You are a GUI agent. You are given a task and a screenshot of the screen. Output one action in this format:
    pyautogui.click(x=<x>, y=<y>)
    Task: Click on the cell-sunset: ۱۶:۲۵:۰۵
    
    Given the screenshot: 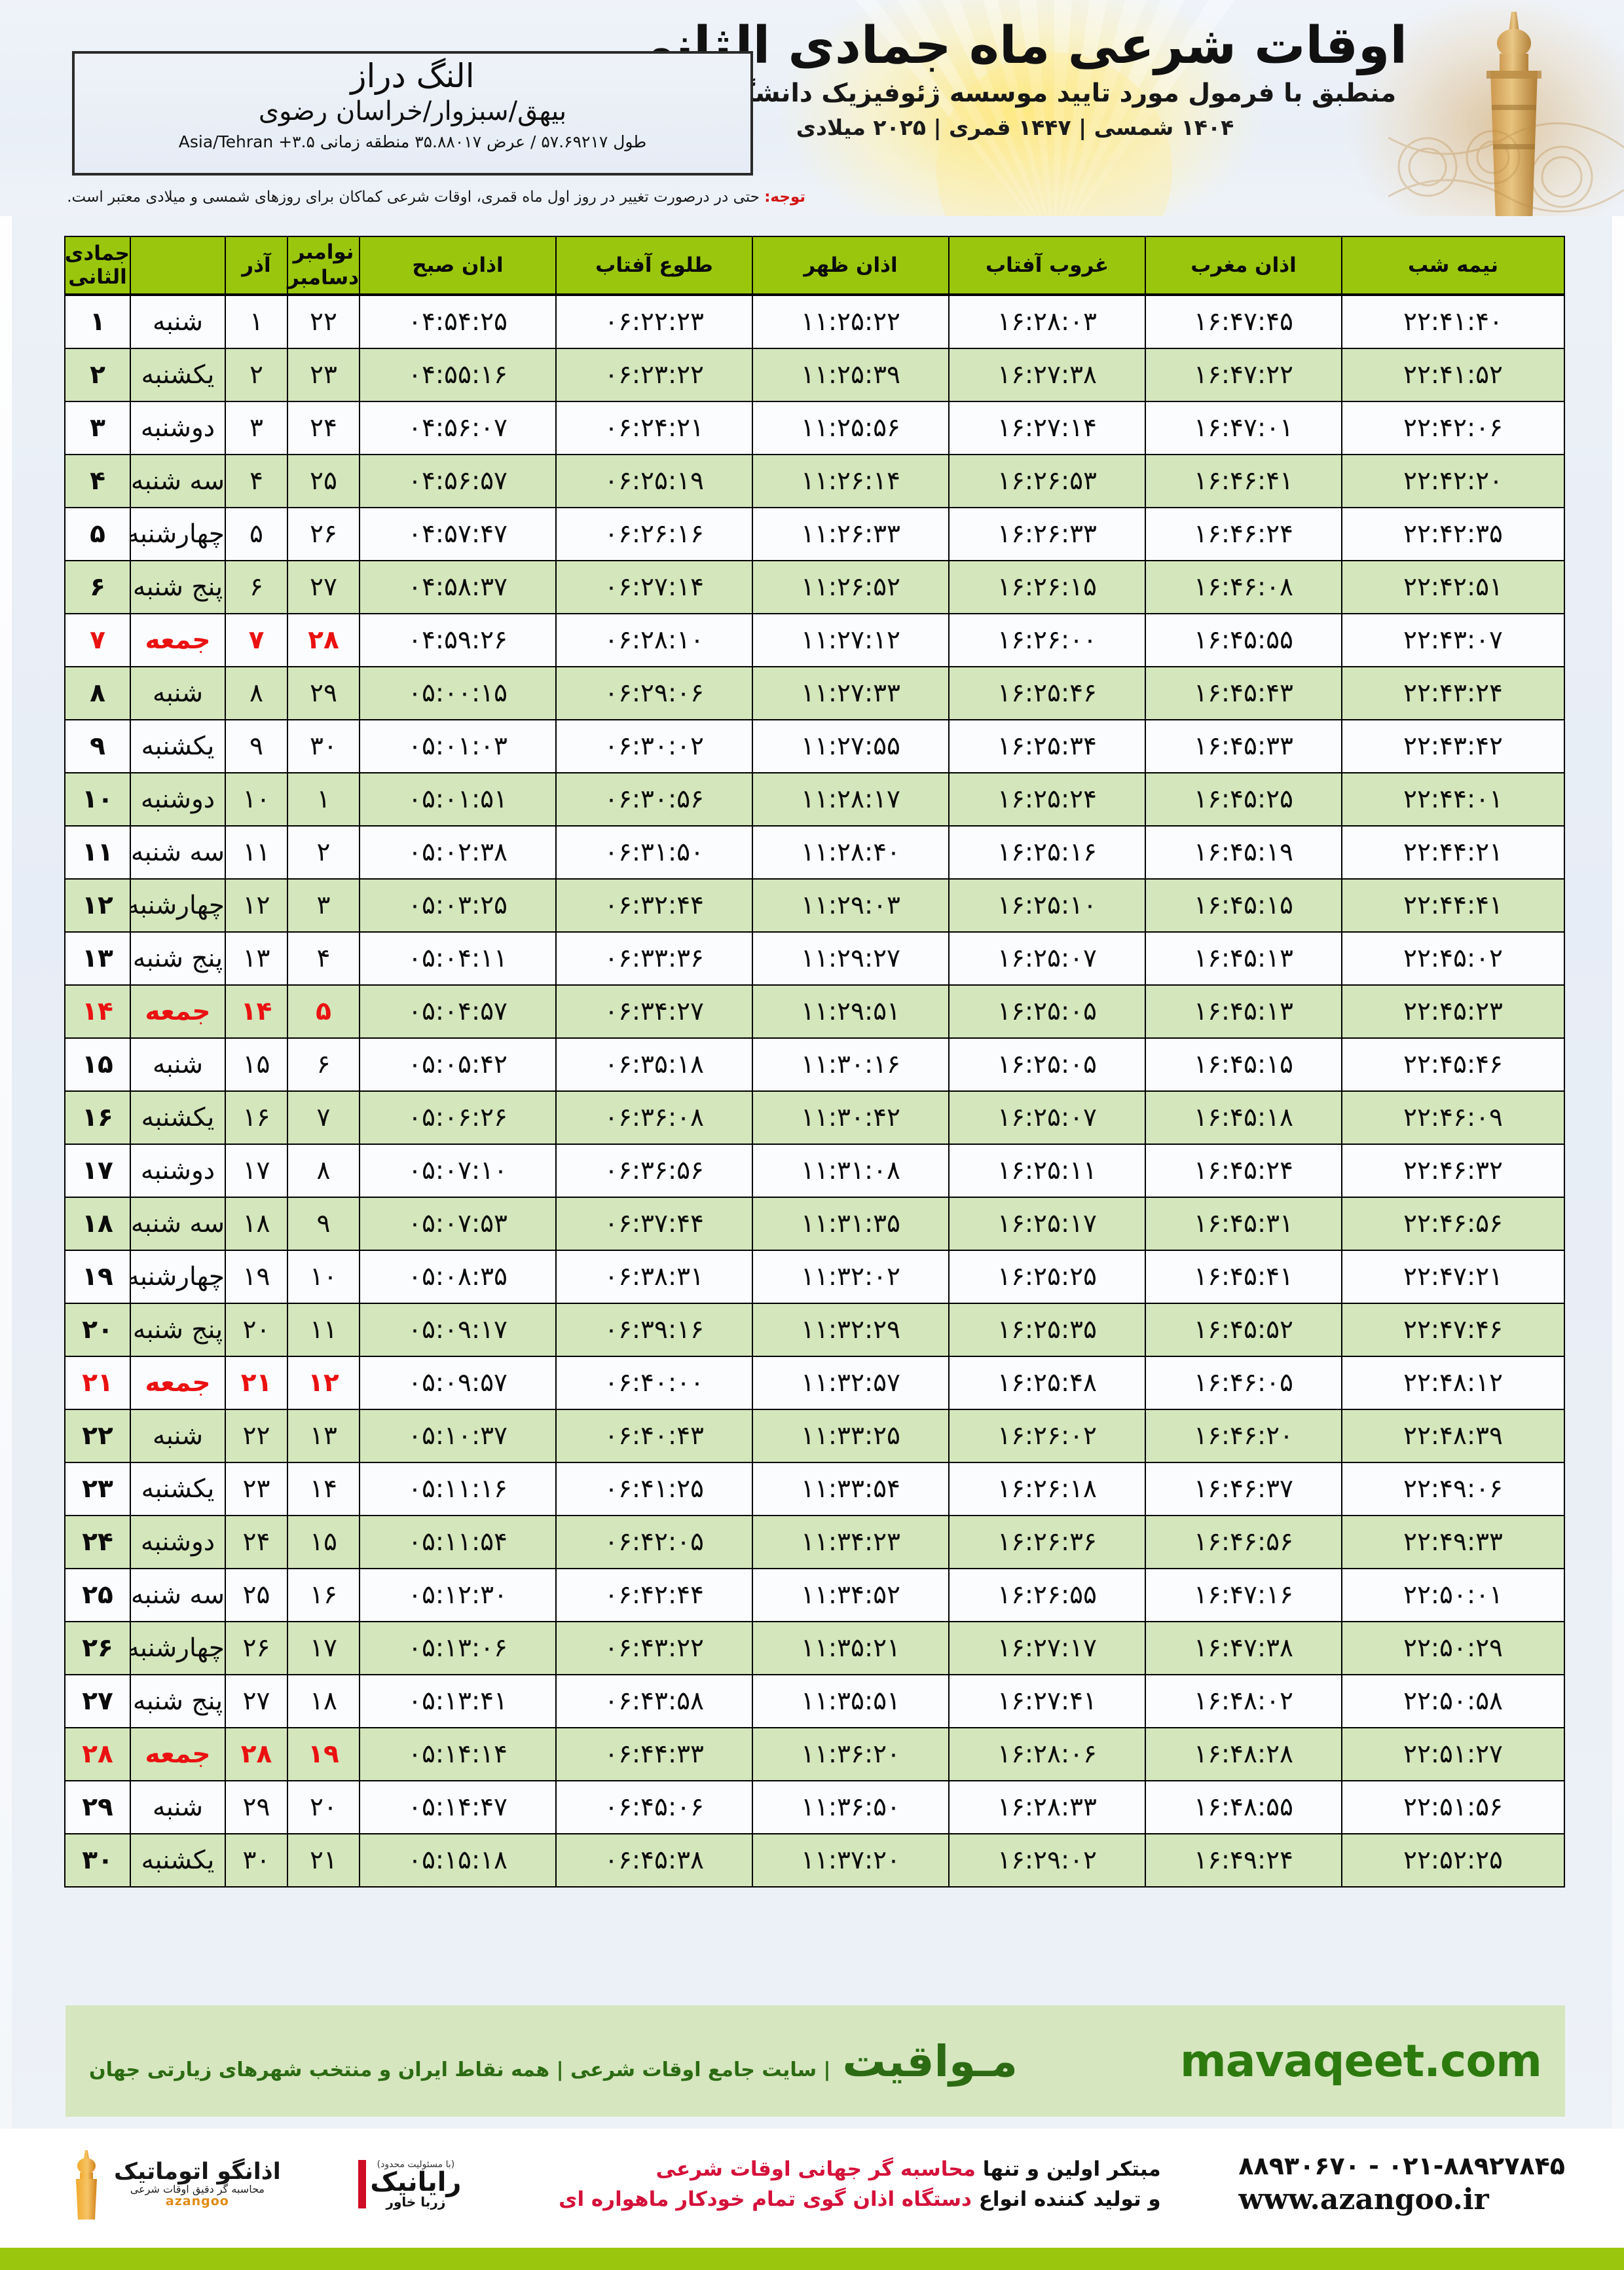 What is the action you would take?
    pyautogui.click(x=1047, y=1064)
    